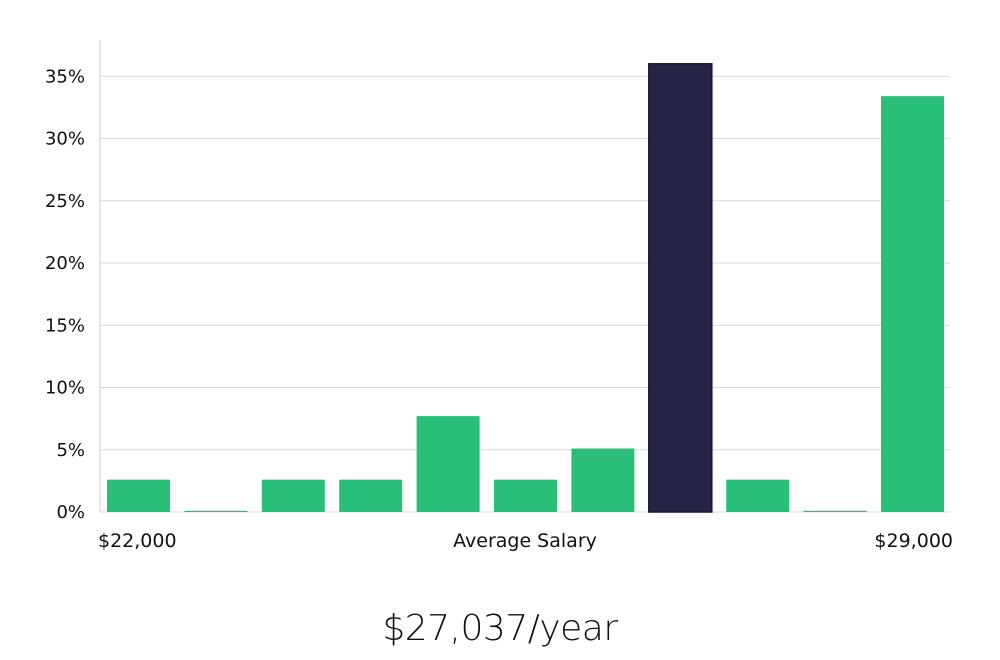 The width and height of the screenshot is (1000, 660). Describe the element at coordinates (525, 541) in the screenshot. I see `x-axis-title: Average Salary` at that location.